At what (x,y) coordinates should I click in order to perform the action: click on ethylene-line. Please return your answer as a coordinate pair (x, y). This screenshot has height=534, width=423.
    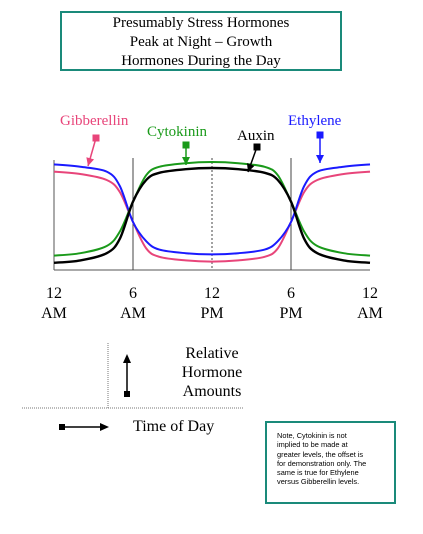
    Looking at the image, I should click on (212, 209).